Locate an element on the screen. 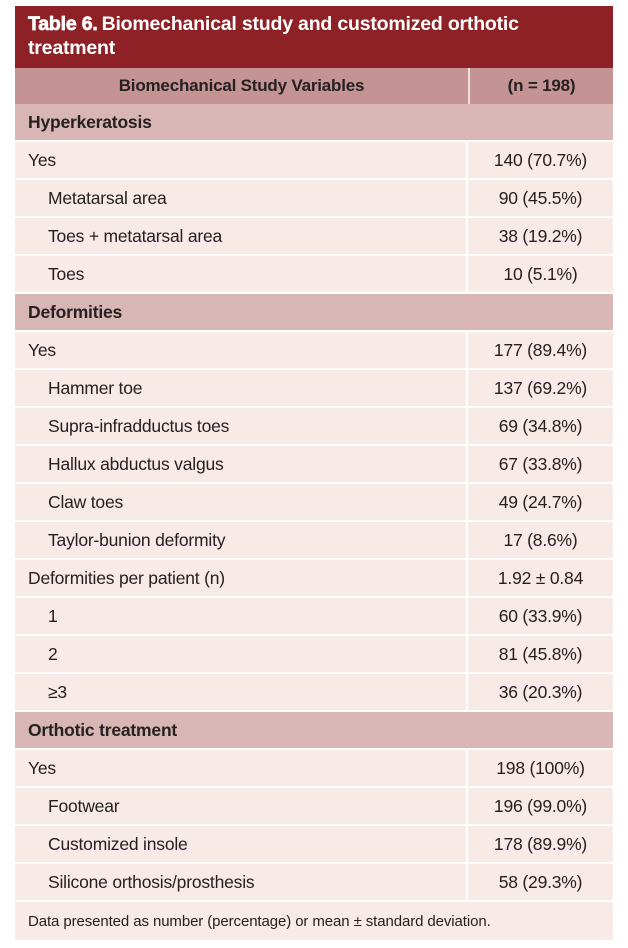 This screenshot has height=948, width=628. row-label: Hammer toe is located at coordinates (241, 388).